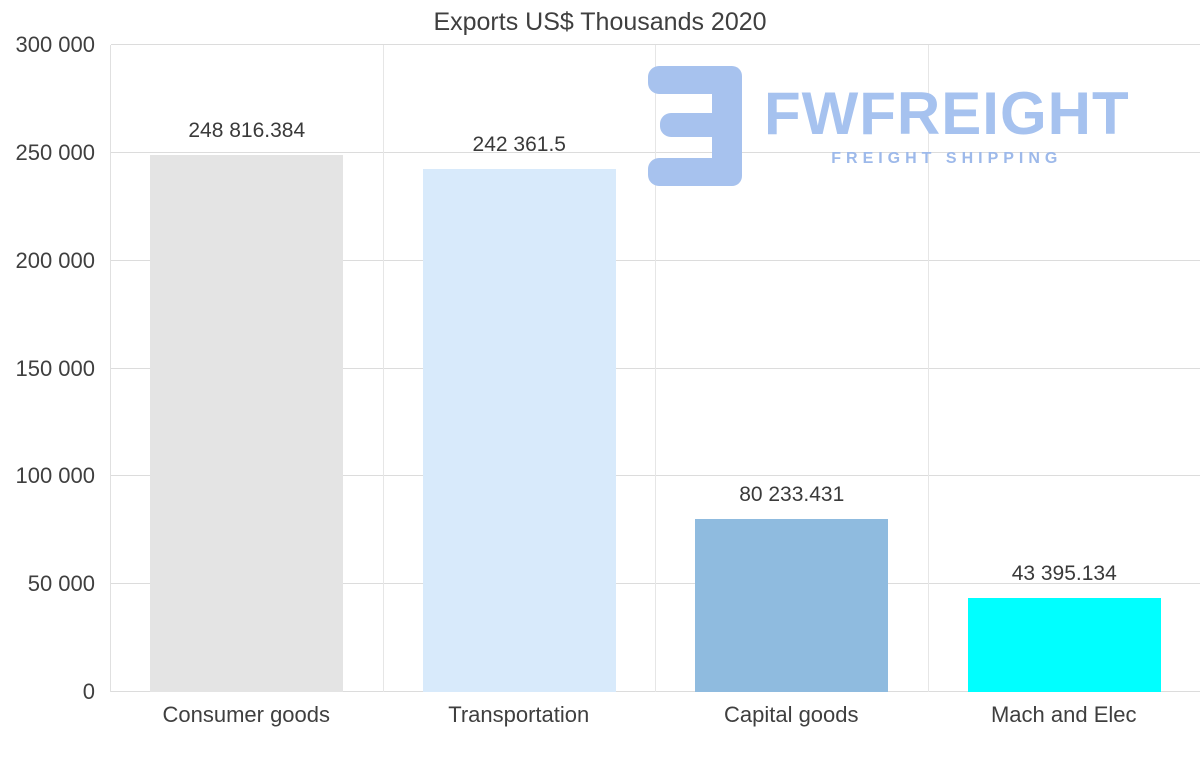 Image resolution: width=1200 pixels, height=763 pixels. Describe the element at coordinates (1064, 574) in the screenshot. I see `bar-value-label: 43 395.134` at that location.